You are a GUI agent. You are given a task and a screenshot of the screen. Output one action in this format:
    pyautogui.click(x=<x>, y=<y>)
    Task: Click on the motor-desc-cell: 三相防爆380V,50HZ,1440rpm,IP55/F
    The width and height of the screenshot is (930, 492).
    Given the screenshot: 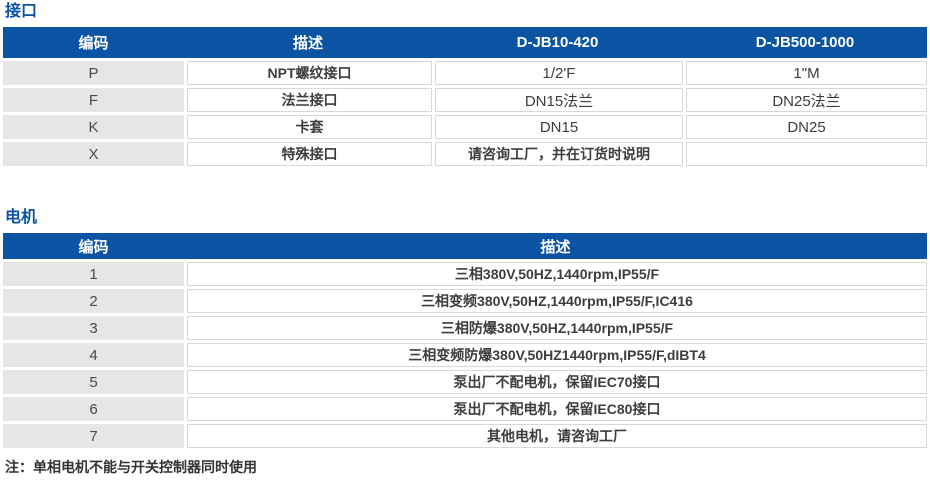 What is the action you would take?
    pyautogui.click(x=555, y=326)
    